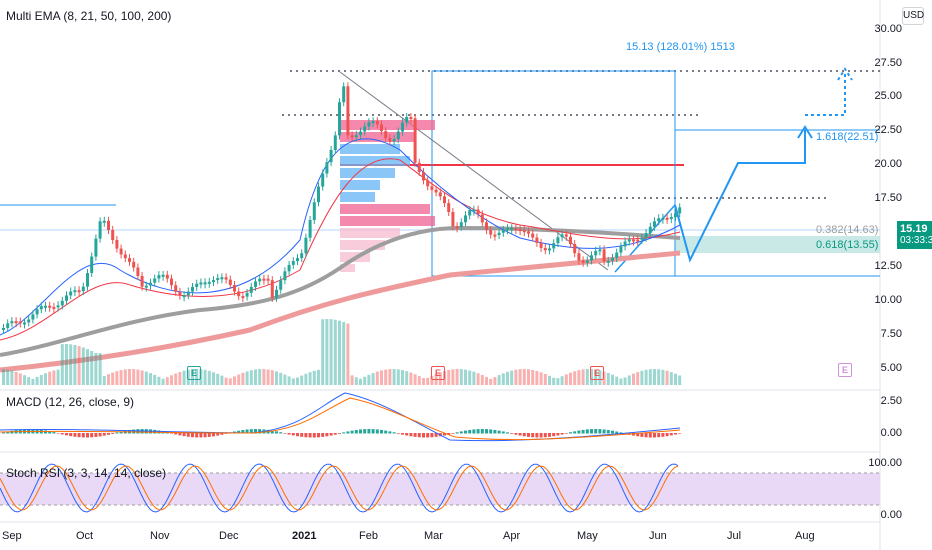 Image resolution: width=932 pixels, height=550 pixels. What do you see at coordinates (342, 352) in the screenshot?
I see `volume-bars` at bounding box center [342, 352].